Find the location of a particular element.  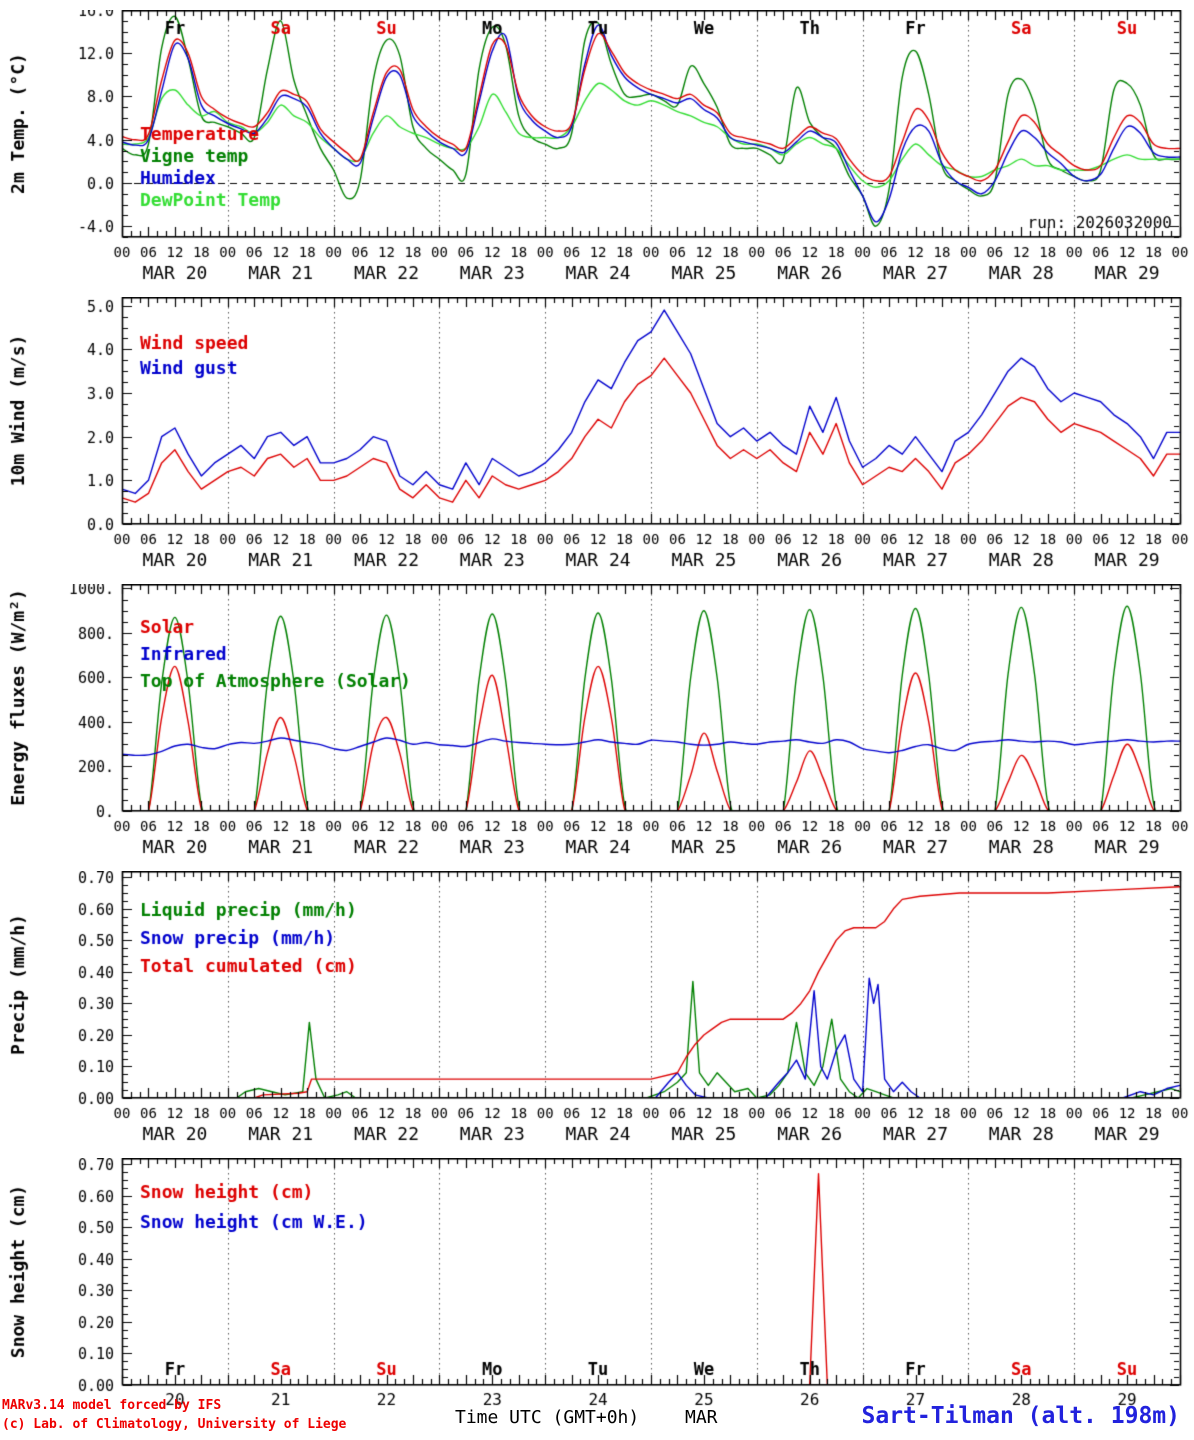

station-label: Sart-Tilman (alt. 198m) is located at coordinates (1021, 1416).